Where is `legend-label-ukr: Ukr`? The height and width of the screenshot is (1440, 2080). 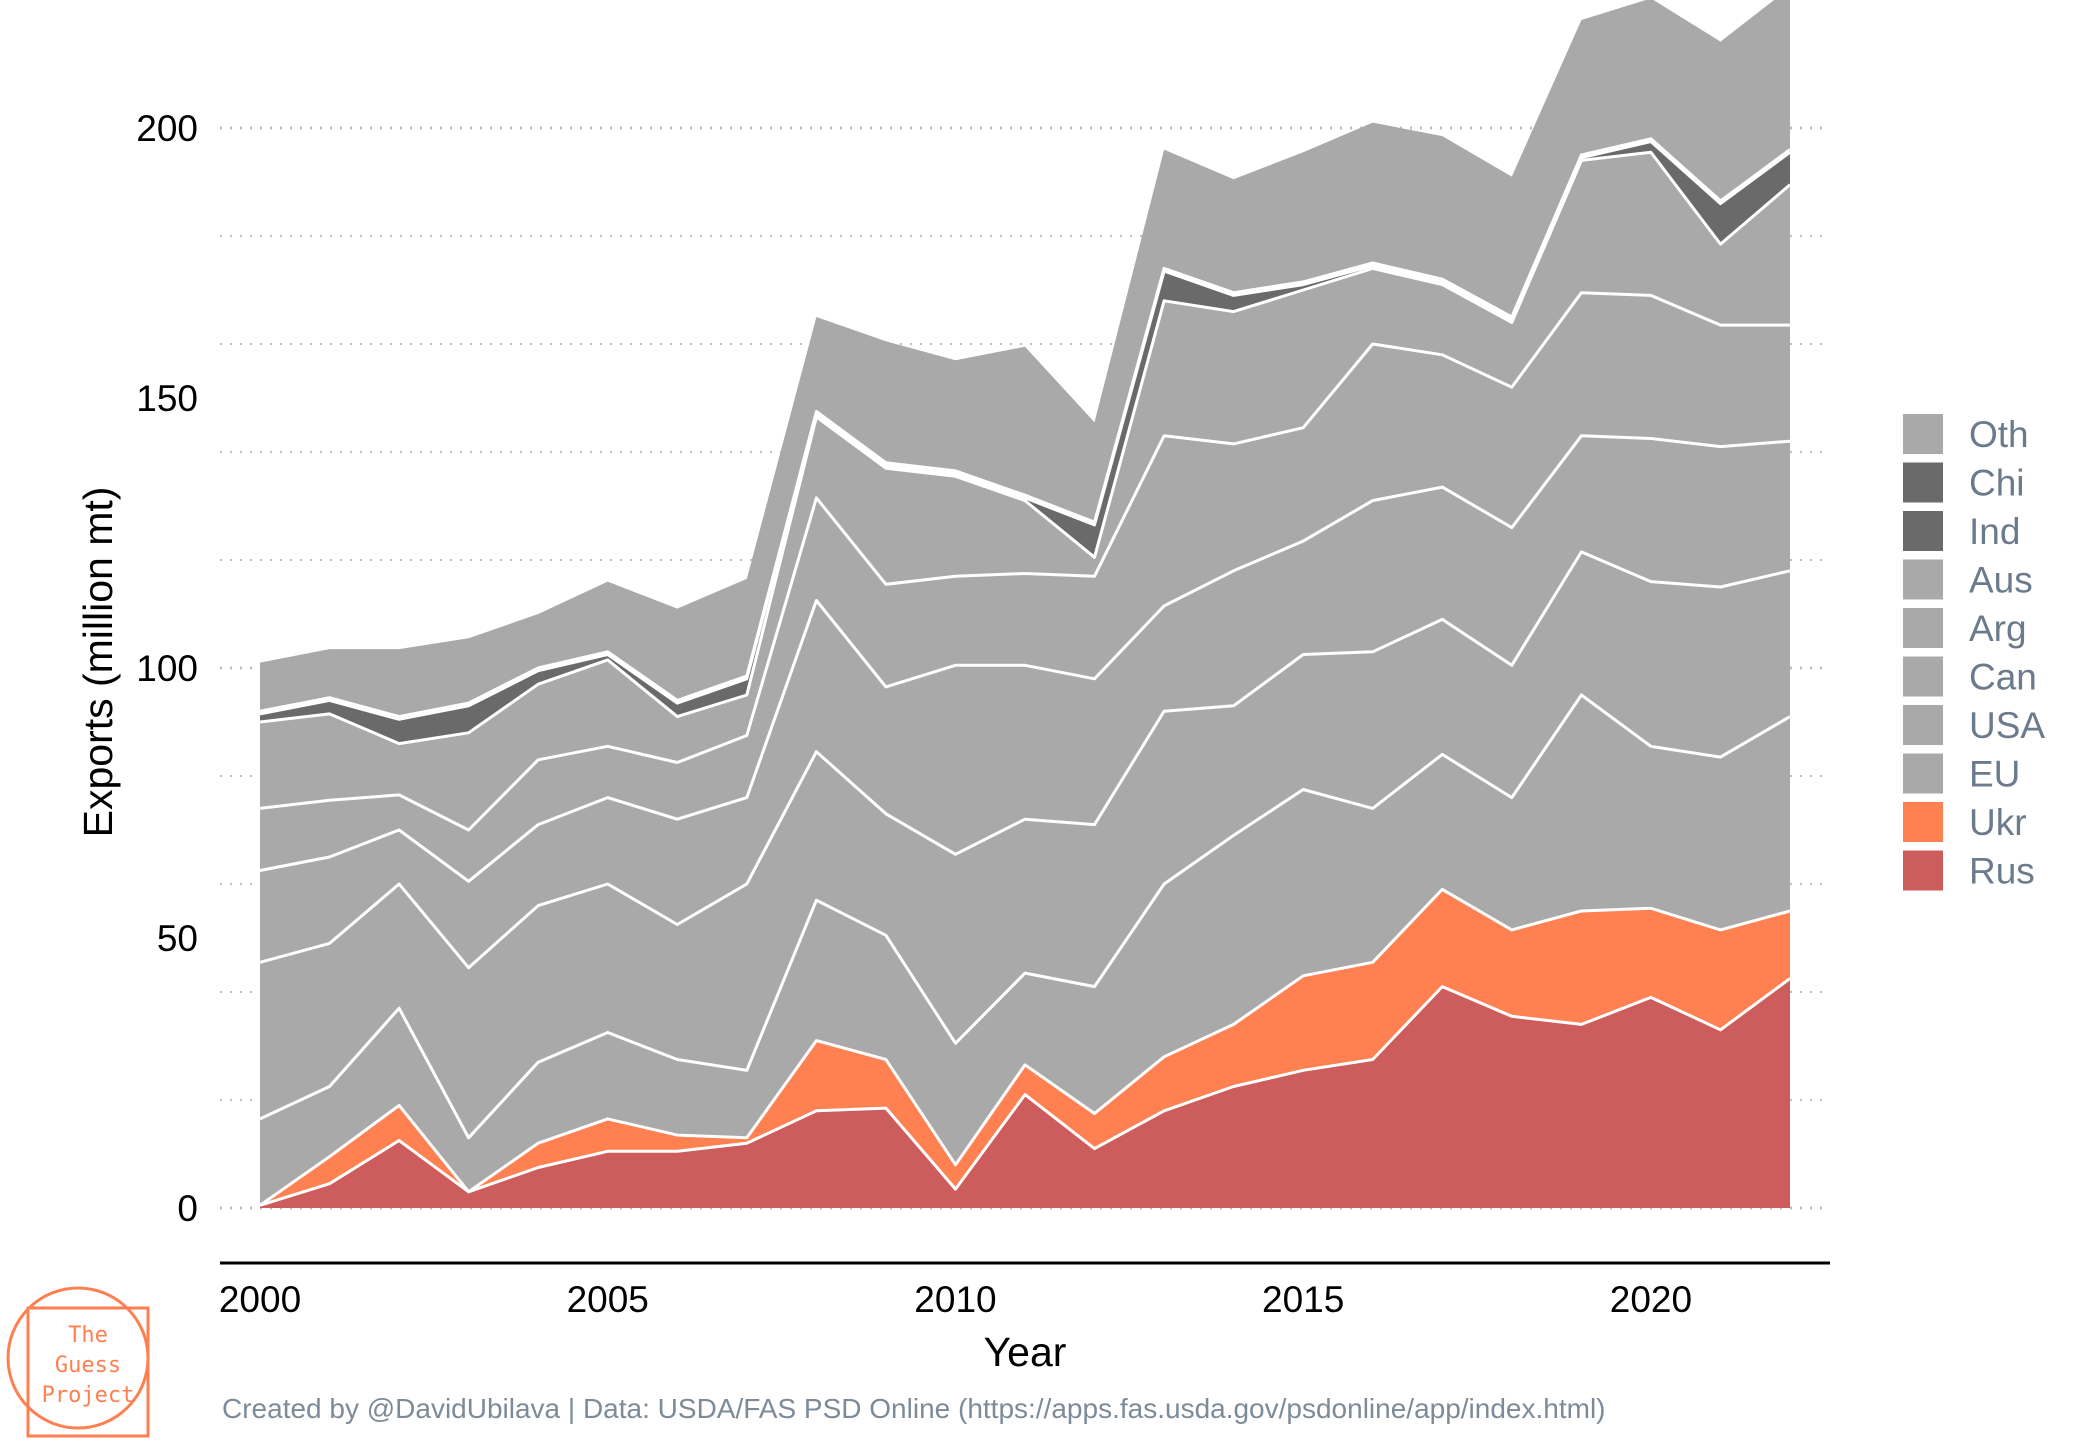
legend-label-ukr: Ukr is located at coordinates (1998, 822).